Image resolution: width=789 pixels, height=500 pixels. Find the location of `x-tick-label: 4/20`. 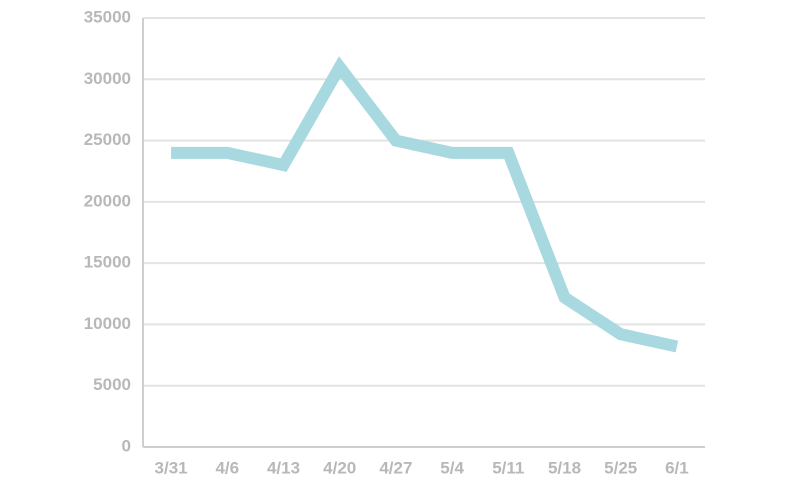

x-tick-label: 4/20 is located at coordinates (339, 467).